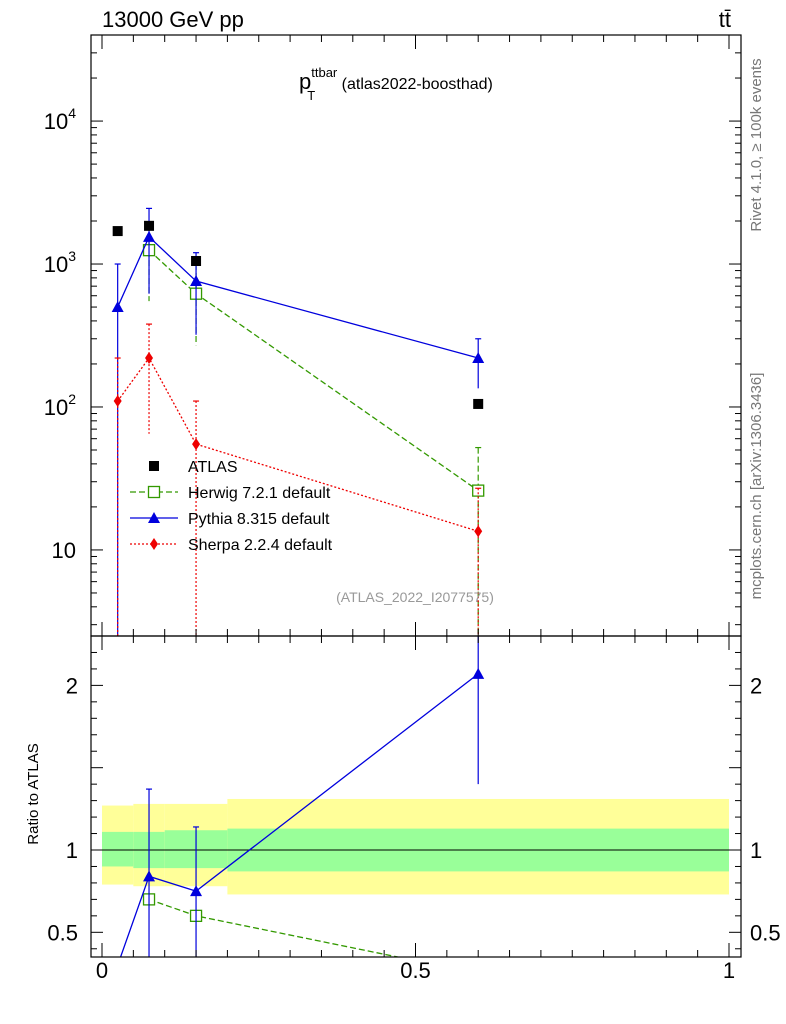 The width and height of the screenshot is (786, 1024). I want to click on ratio-series-pythia, so click(302, 796).